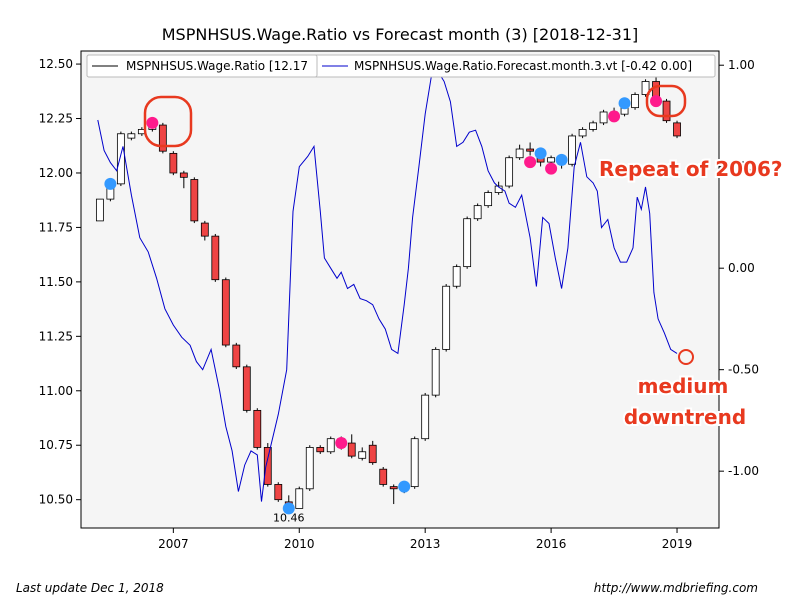  Describe the element at coordinates (691, 169) in the screenshot. I see `annotation-repeat: Repeat of 2006?` at that location.